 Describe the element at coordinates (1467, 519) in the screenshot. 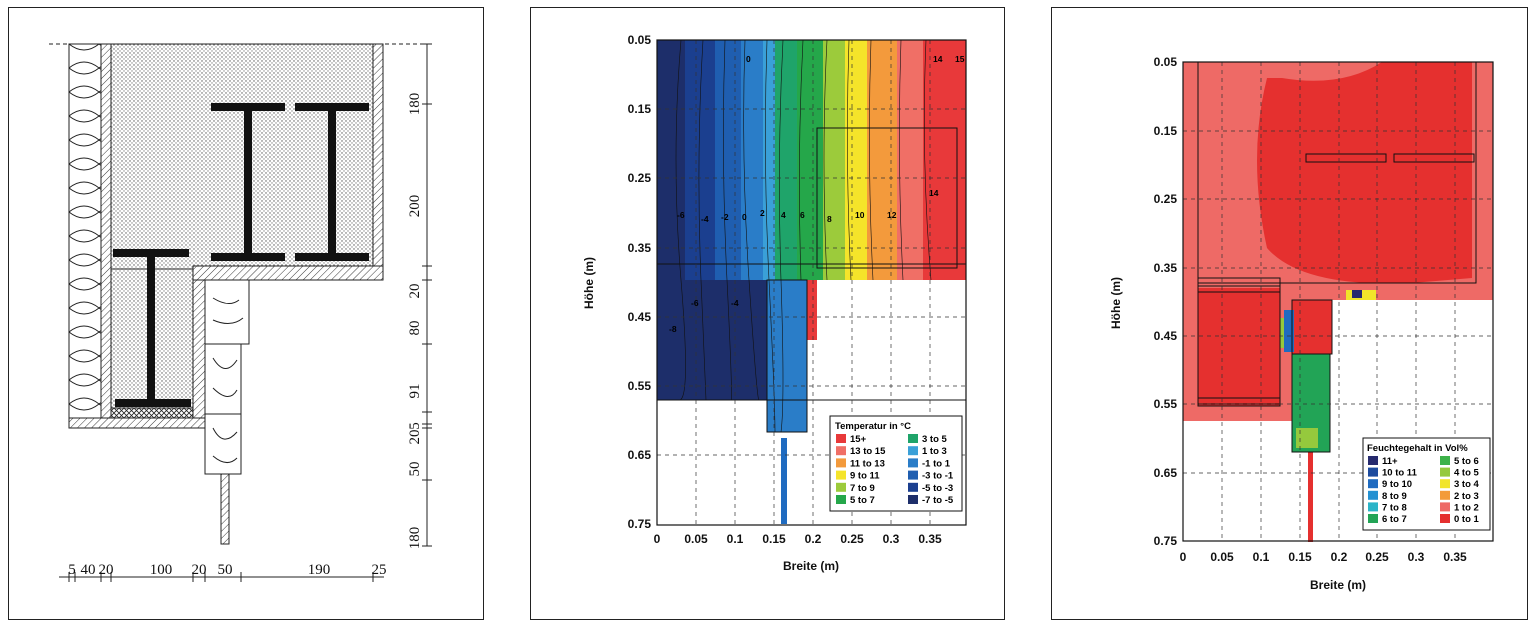

I see `legend-label: 0 to 1` at that location.